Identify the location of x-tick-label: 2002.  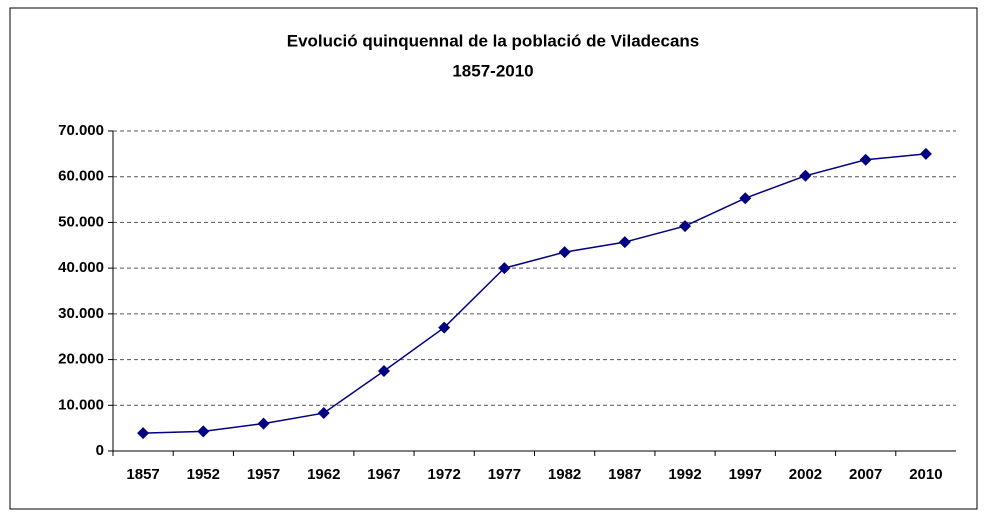
(805, 474).